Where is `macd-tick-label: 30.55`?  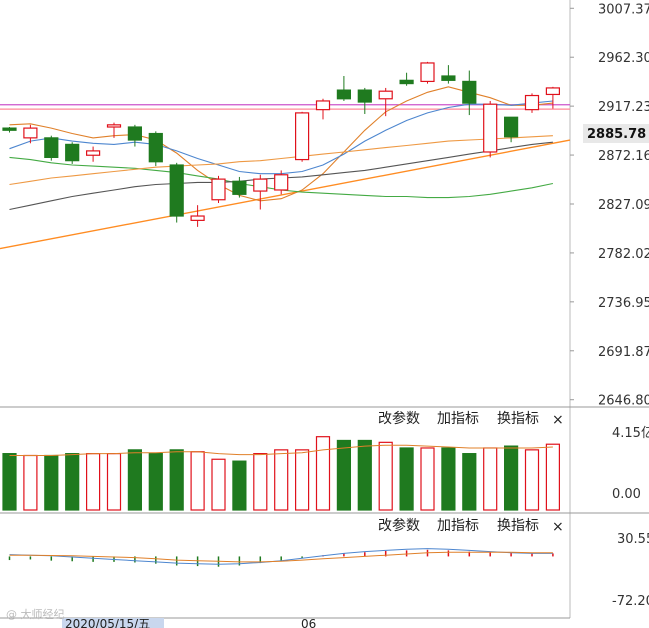 macd-tick-label: 30.55 is located at coordinates (633, 539).